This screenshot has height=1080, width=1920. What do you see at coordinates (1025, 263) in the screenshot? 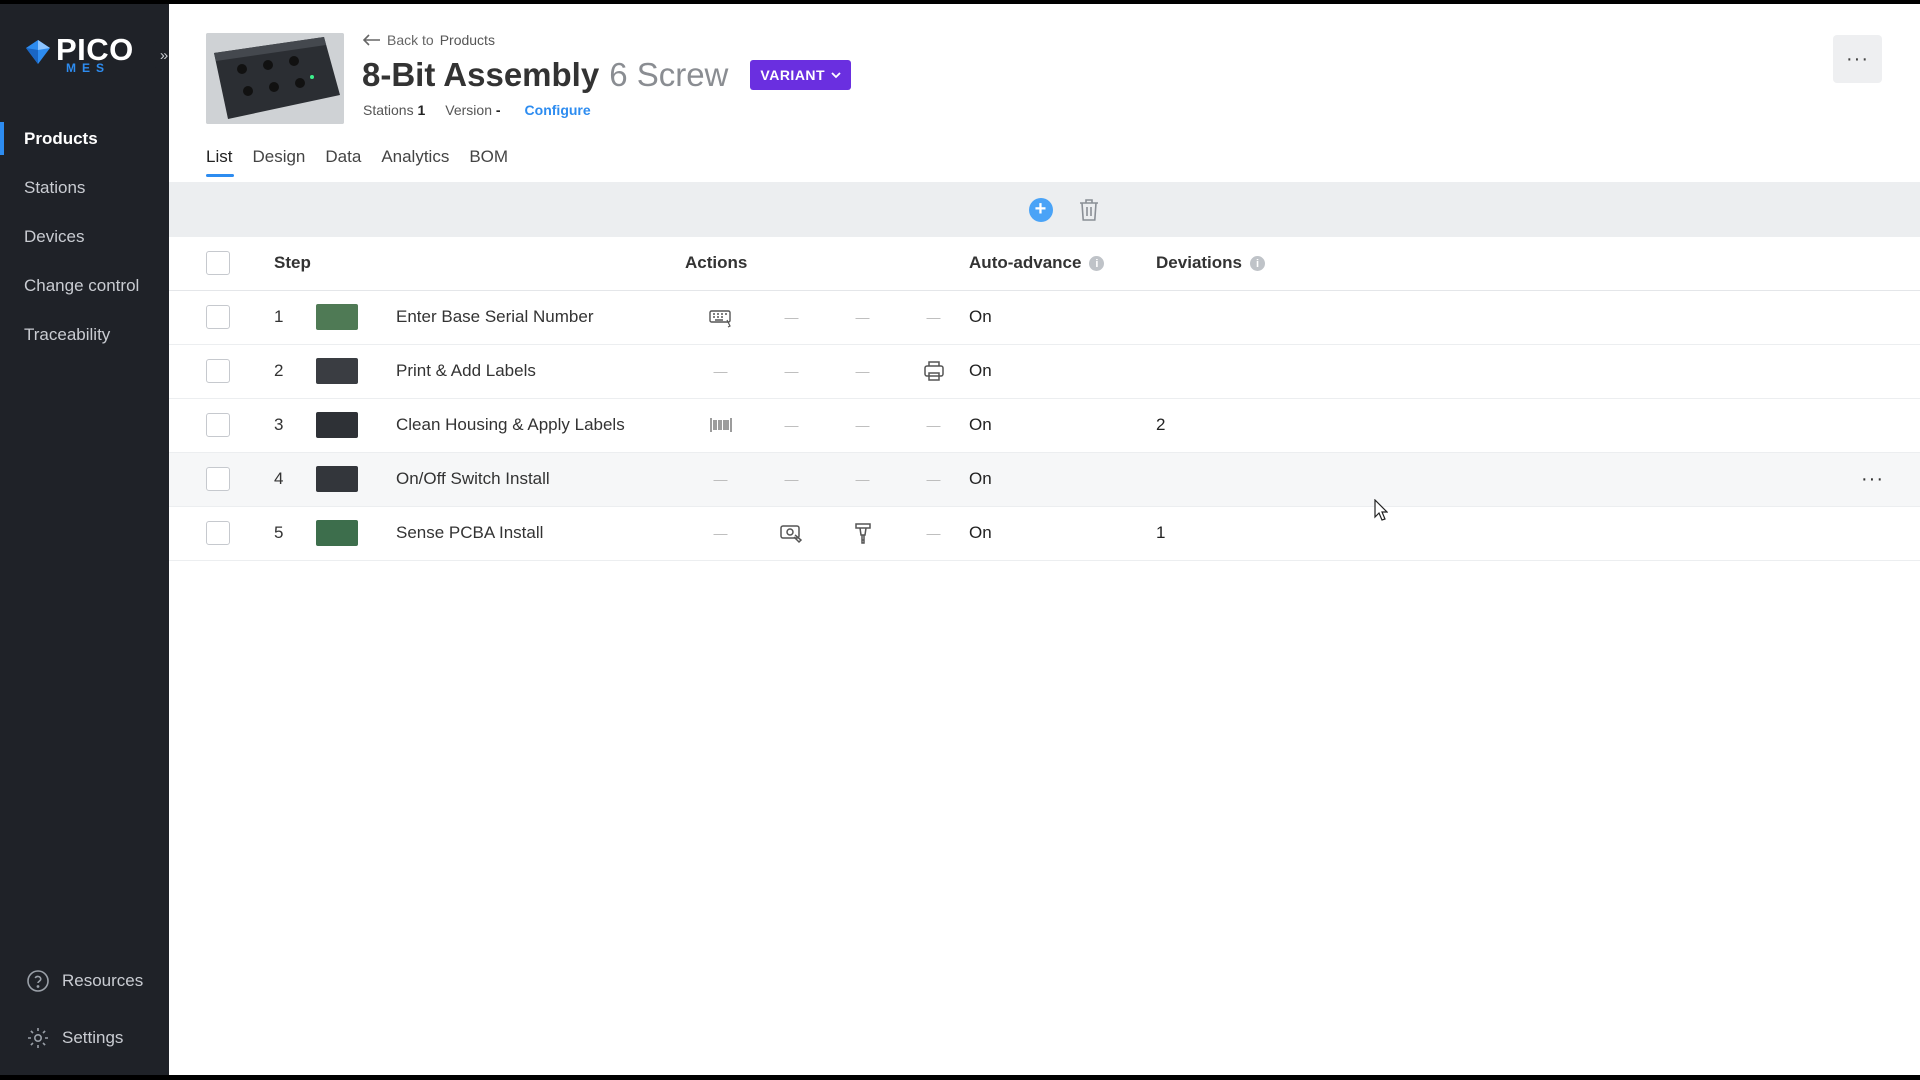
I see `auto-advance-label: Auto-advance` at bounding box center [1025, 263].